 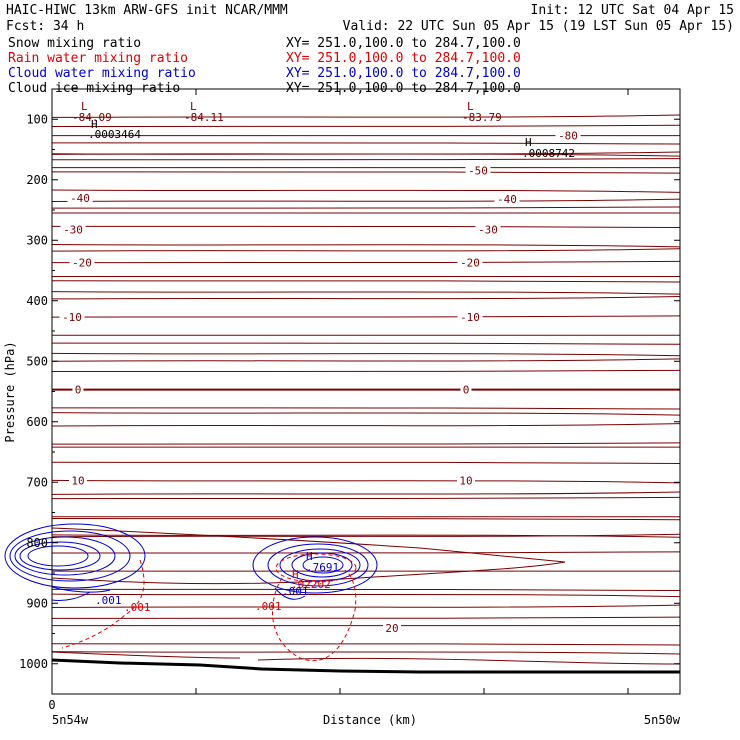 What do you see at coordinates (37, 482) in the screenshot?
I see `y-tick-label: 700` at bounding box center [37, 482].